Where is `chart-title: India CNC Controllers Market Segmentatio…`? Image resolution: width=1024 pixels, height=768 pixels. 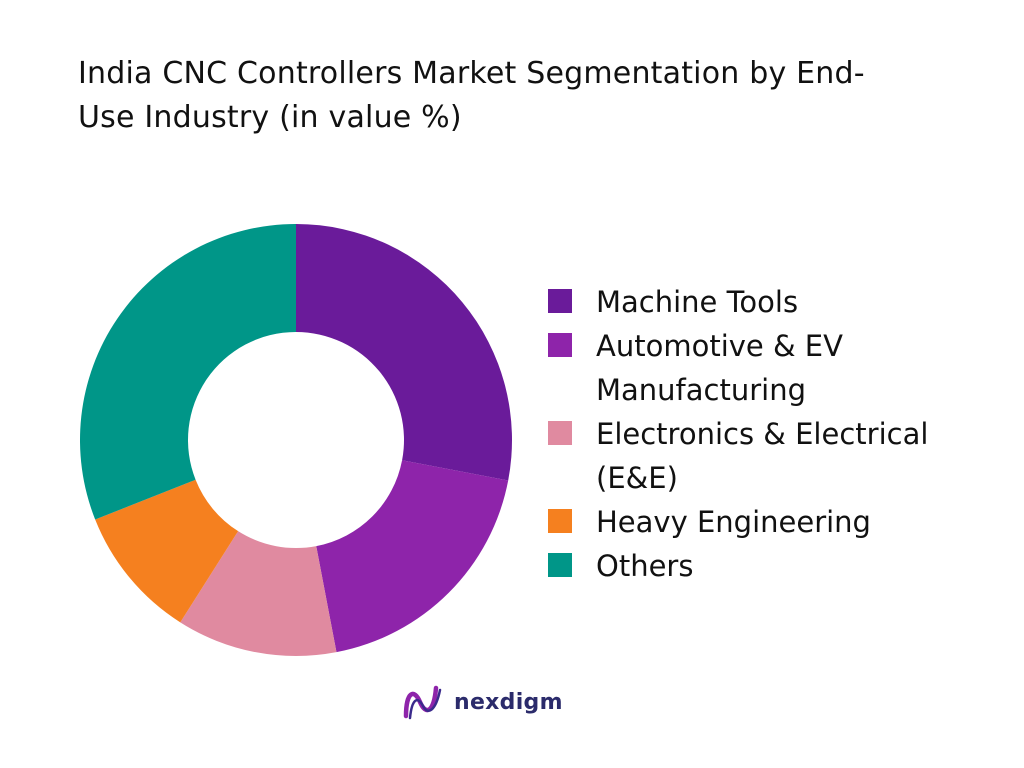 chart-title: India CNC Controllers Market Segmentatio… is located at coordinates (528, 96).